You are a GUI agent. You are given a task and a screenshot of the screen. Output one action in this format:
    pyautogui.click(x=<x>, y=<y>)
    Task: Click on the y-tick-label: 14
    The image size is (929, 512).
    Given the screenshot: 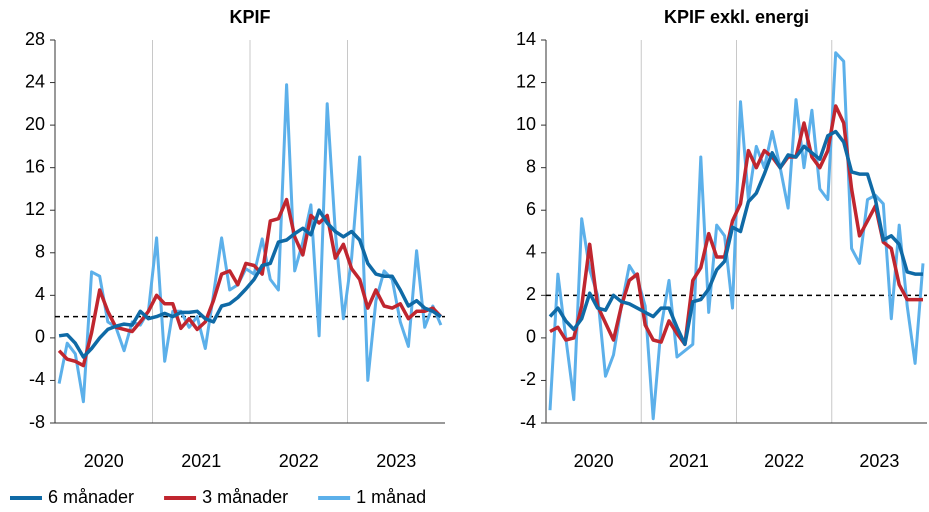 What is the action you would take?
    pyautogui.click(x=526, y=39)
    